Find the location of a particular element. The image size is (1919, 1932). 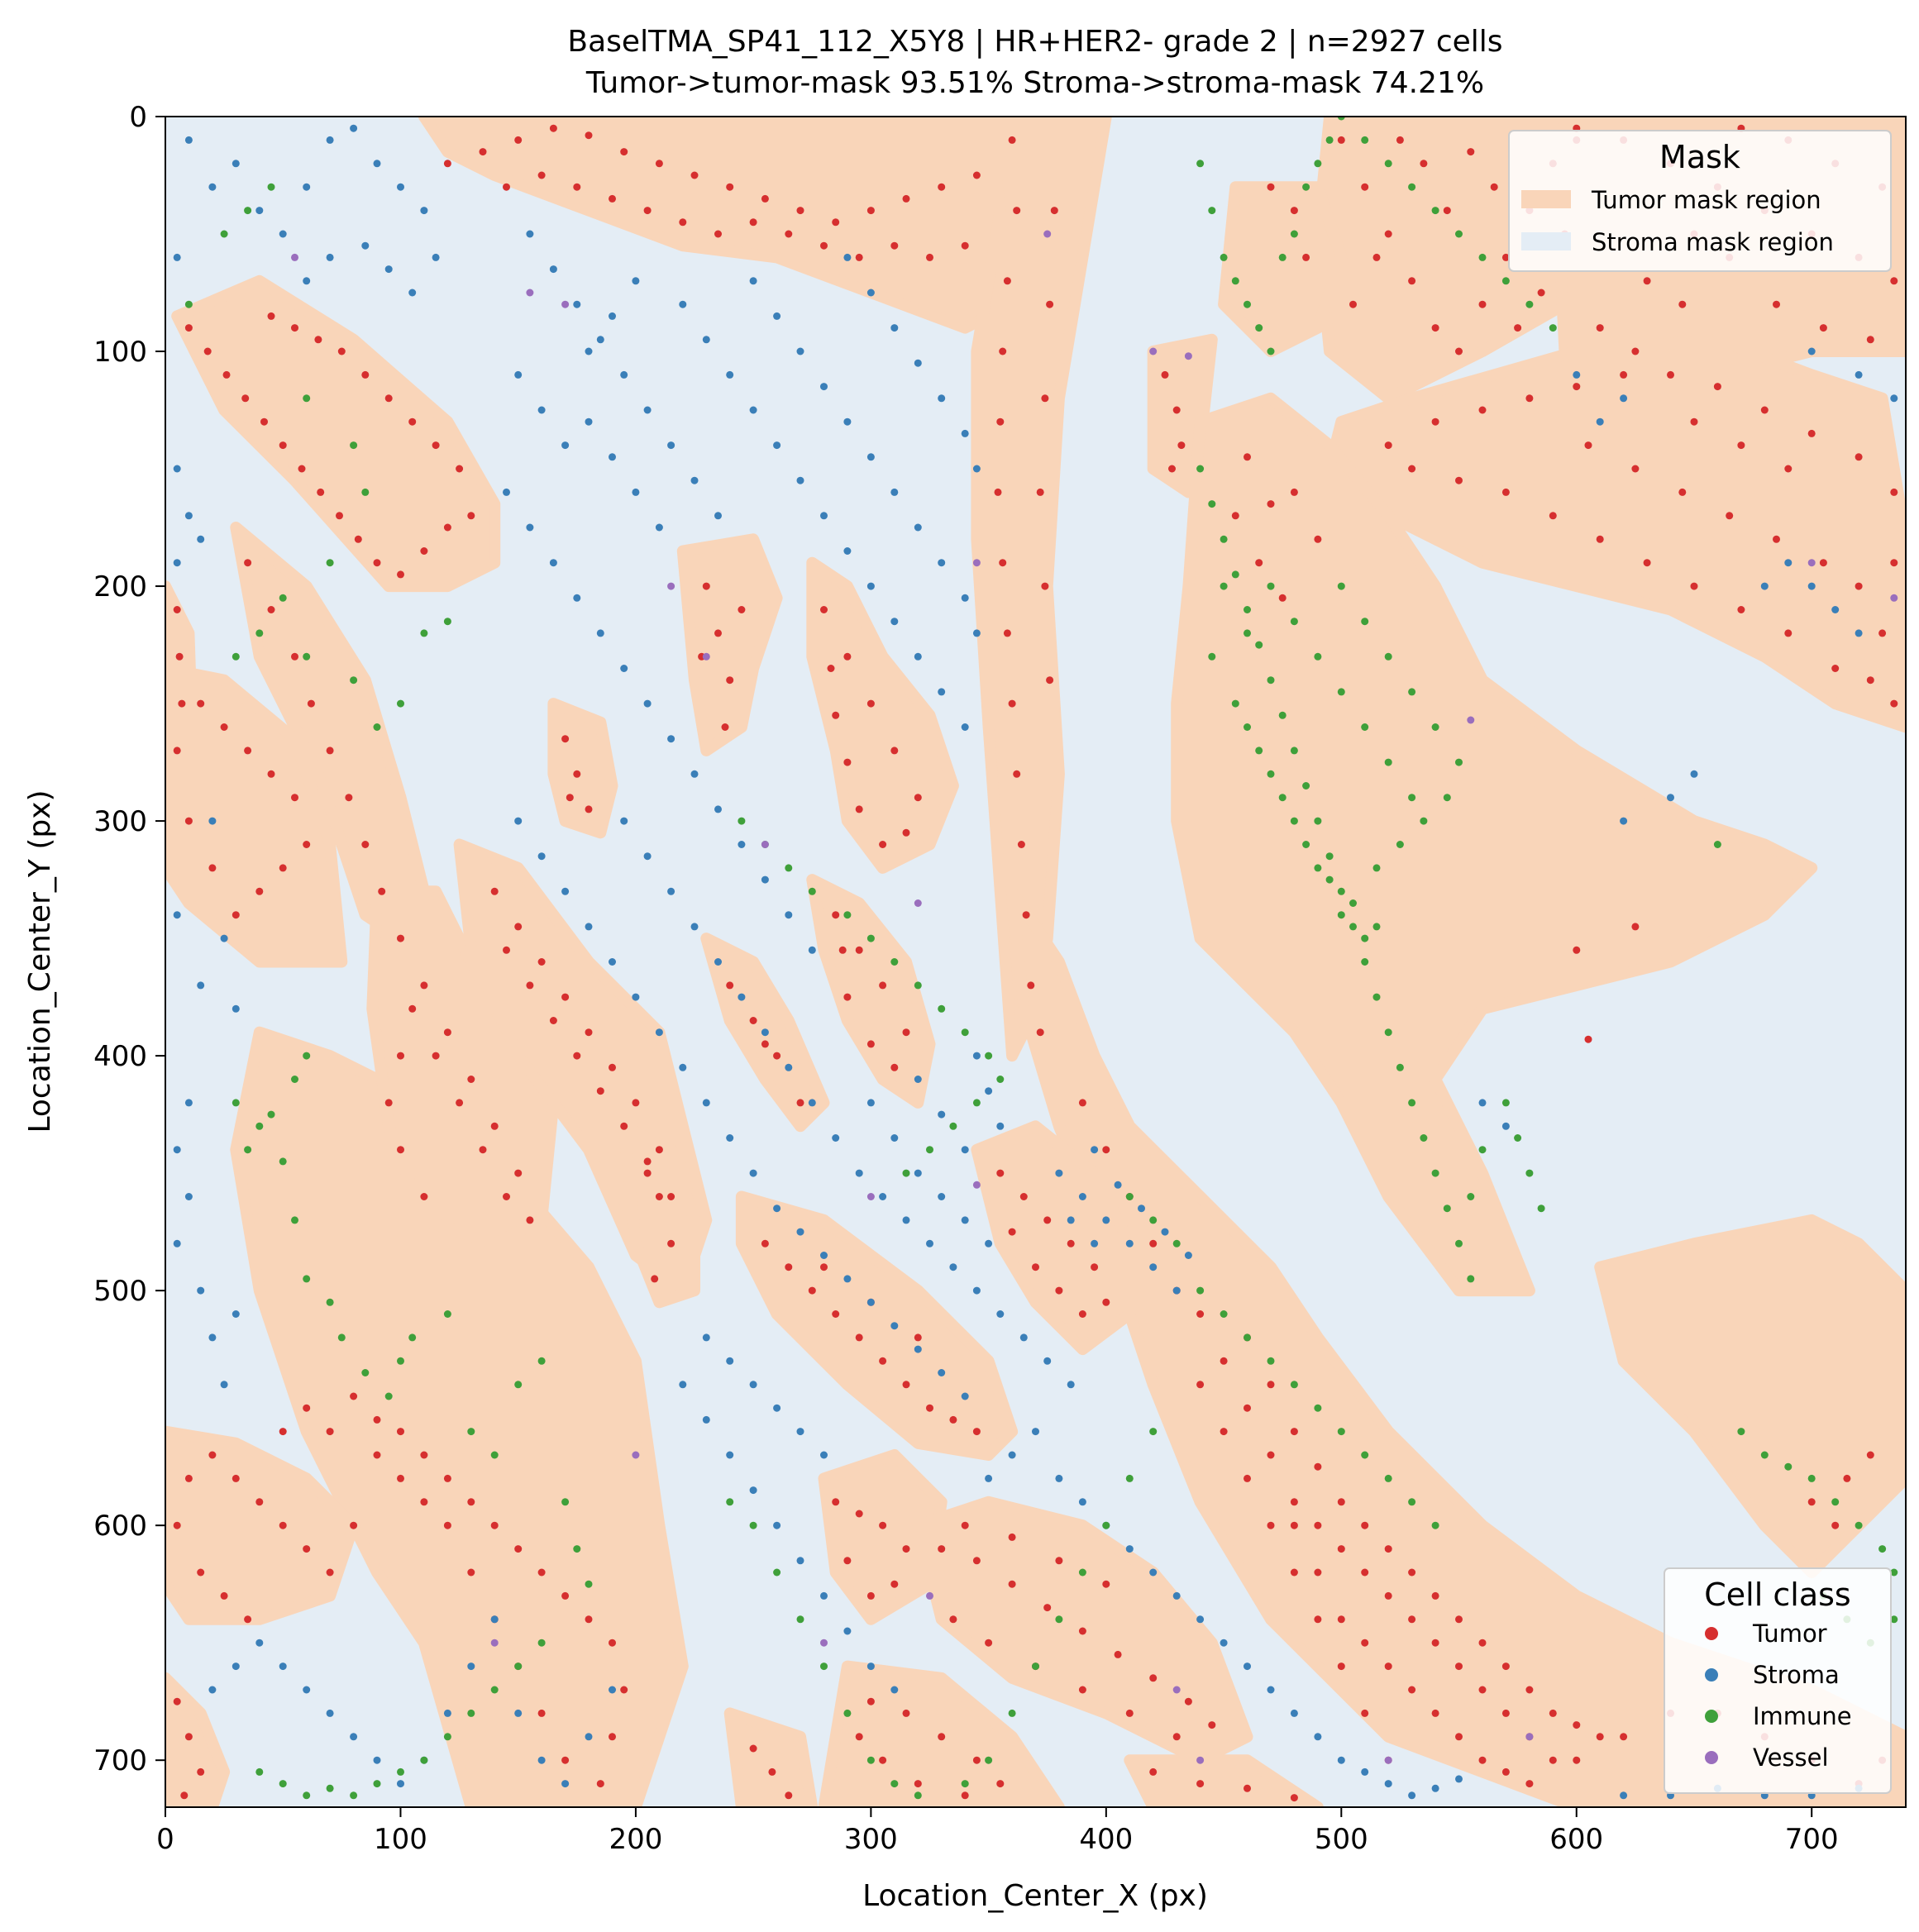

cell-class-legend: Cell class Tumor Stroma Immune Vessel is located at coordinates (1778, 1680).